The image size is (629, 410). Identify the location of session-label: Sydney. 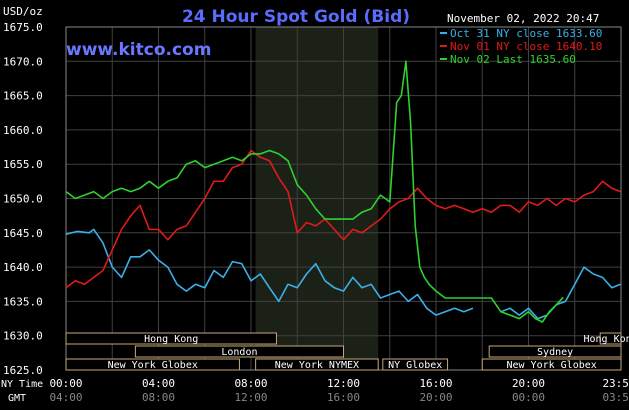
(555, 352).